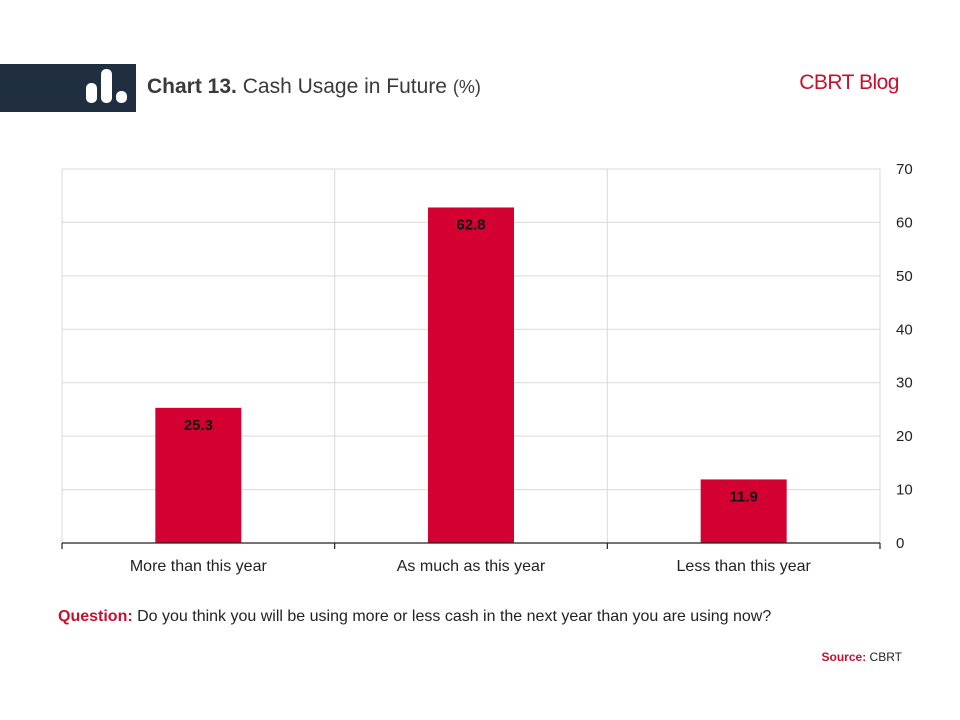  Describe the element at coordinates (471, 566) in the screenshot. I see `x-tick-label: As much as this year` at that location.